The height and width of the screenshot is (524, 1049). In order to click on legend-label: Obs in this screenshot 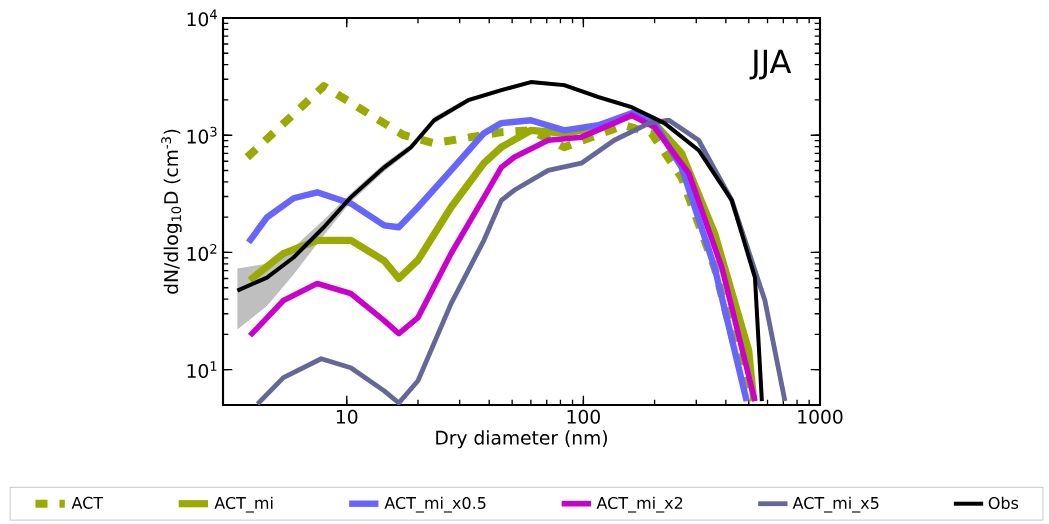, I will do `click(1003, 503)`.